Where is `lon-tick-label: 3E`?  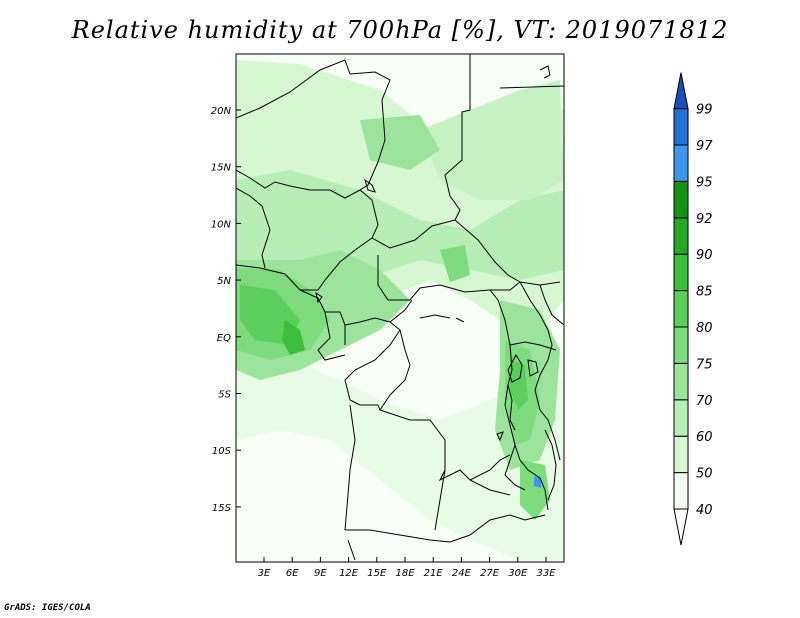 lon-tick-label: 3E is located at coordinates (264, 573).